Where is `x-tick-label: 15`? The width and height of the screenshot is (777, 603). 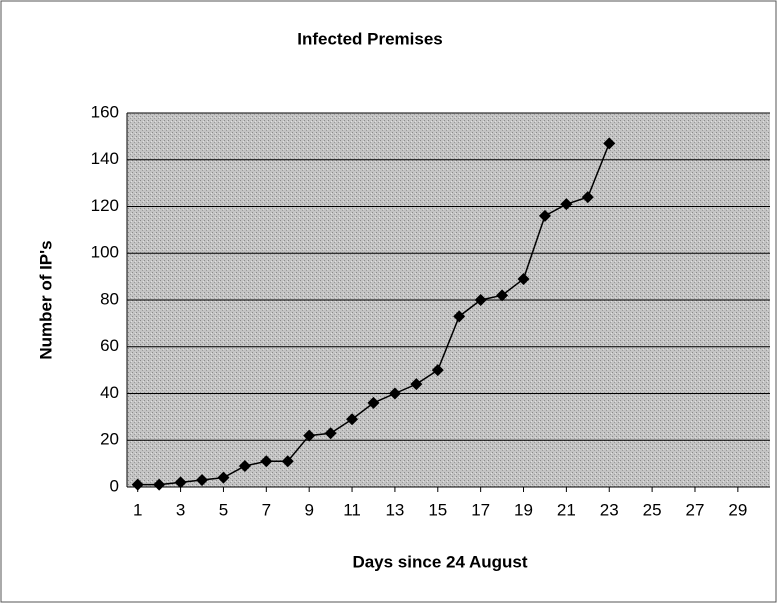 x-tick-label: 15 is located at coordinates (437, 509).